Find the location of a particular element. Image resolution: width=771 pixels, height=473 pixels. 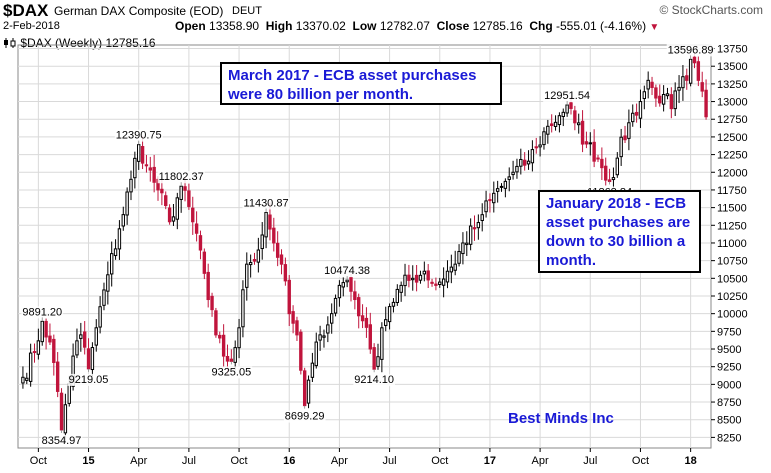

down-arrow-icon: ▼ is located at coordinates (654, 27).